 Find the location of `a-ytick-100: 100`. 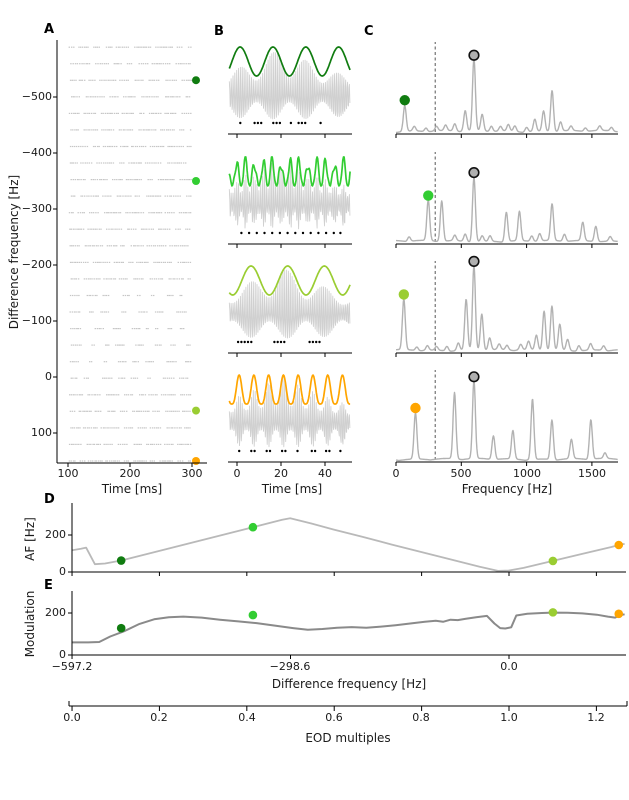

a-ytick-100: 100 is located at coordinates (41, 432).